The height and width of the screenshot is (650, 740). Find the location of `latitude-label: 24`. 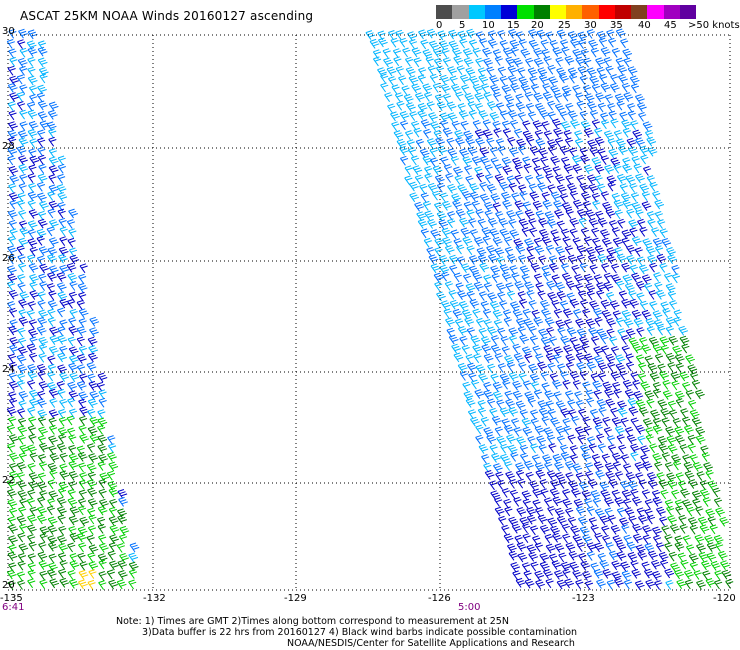

latitude-label: 24 is located at coordinates (8, 369).